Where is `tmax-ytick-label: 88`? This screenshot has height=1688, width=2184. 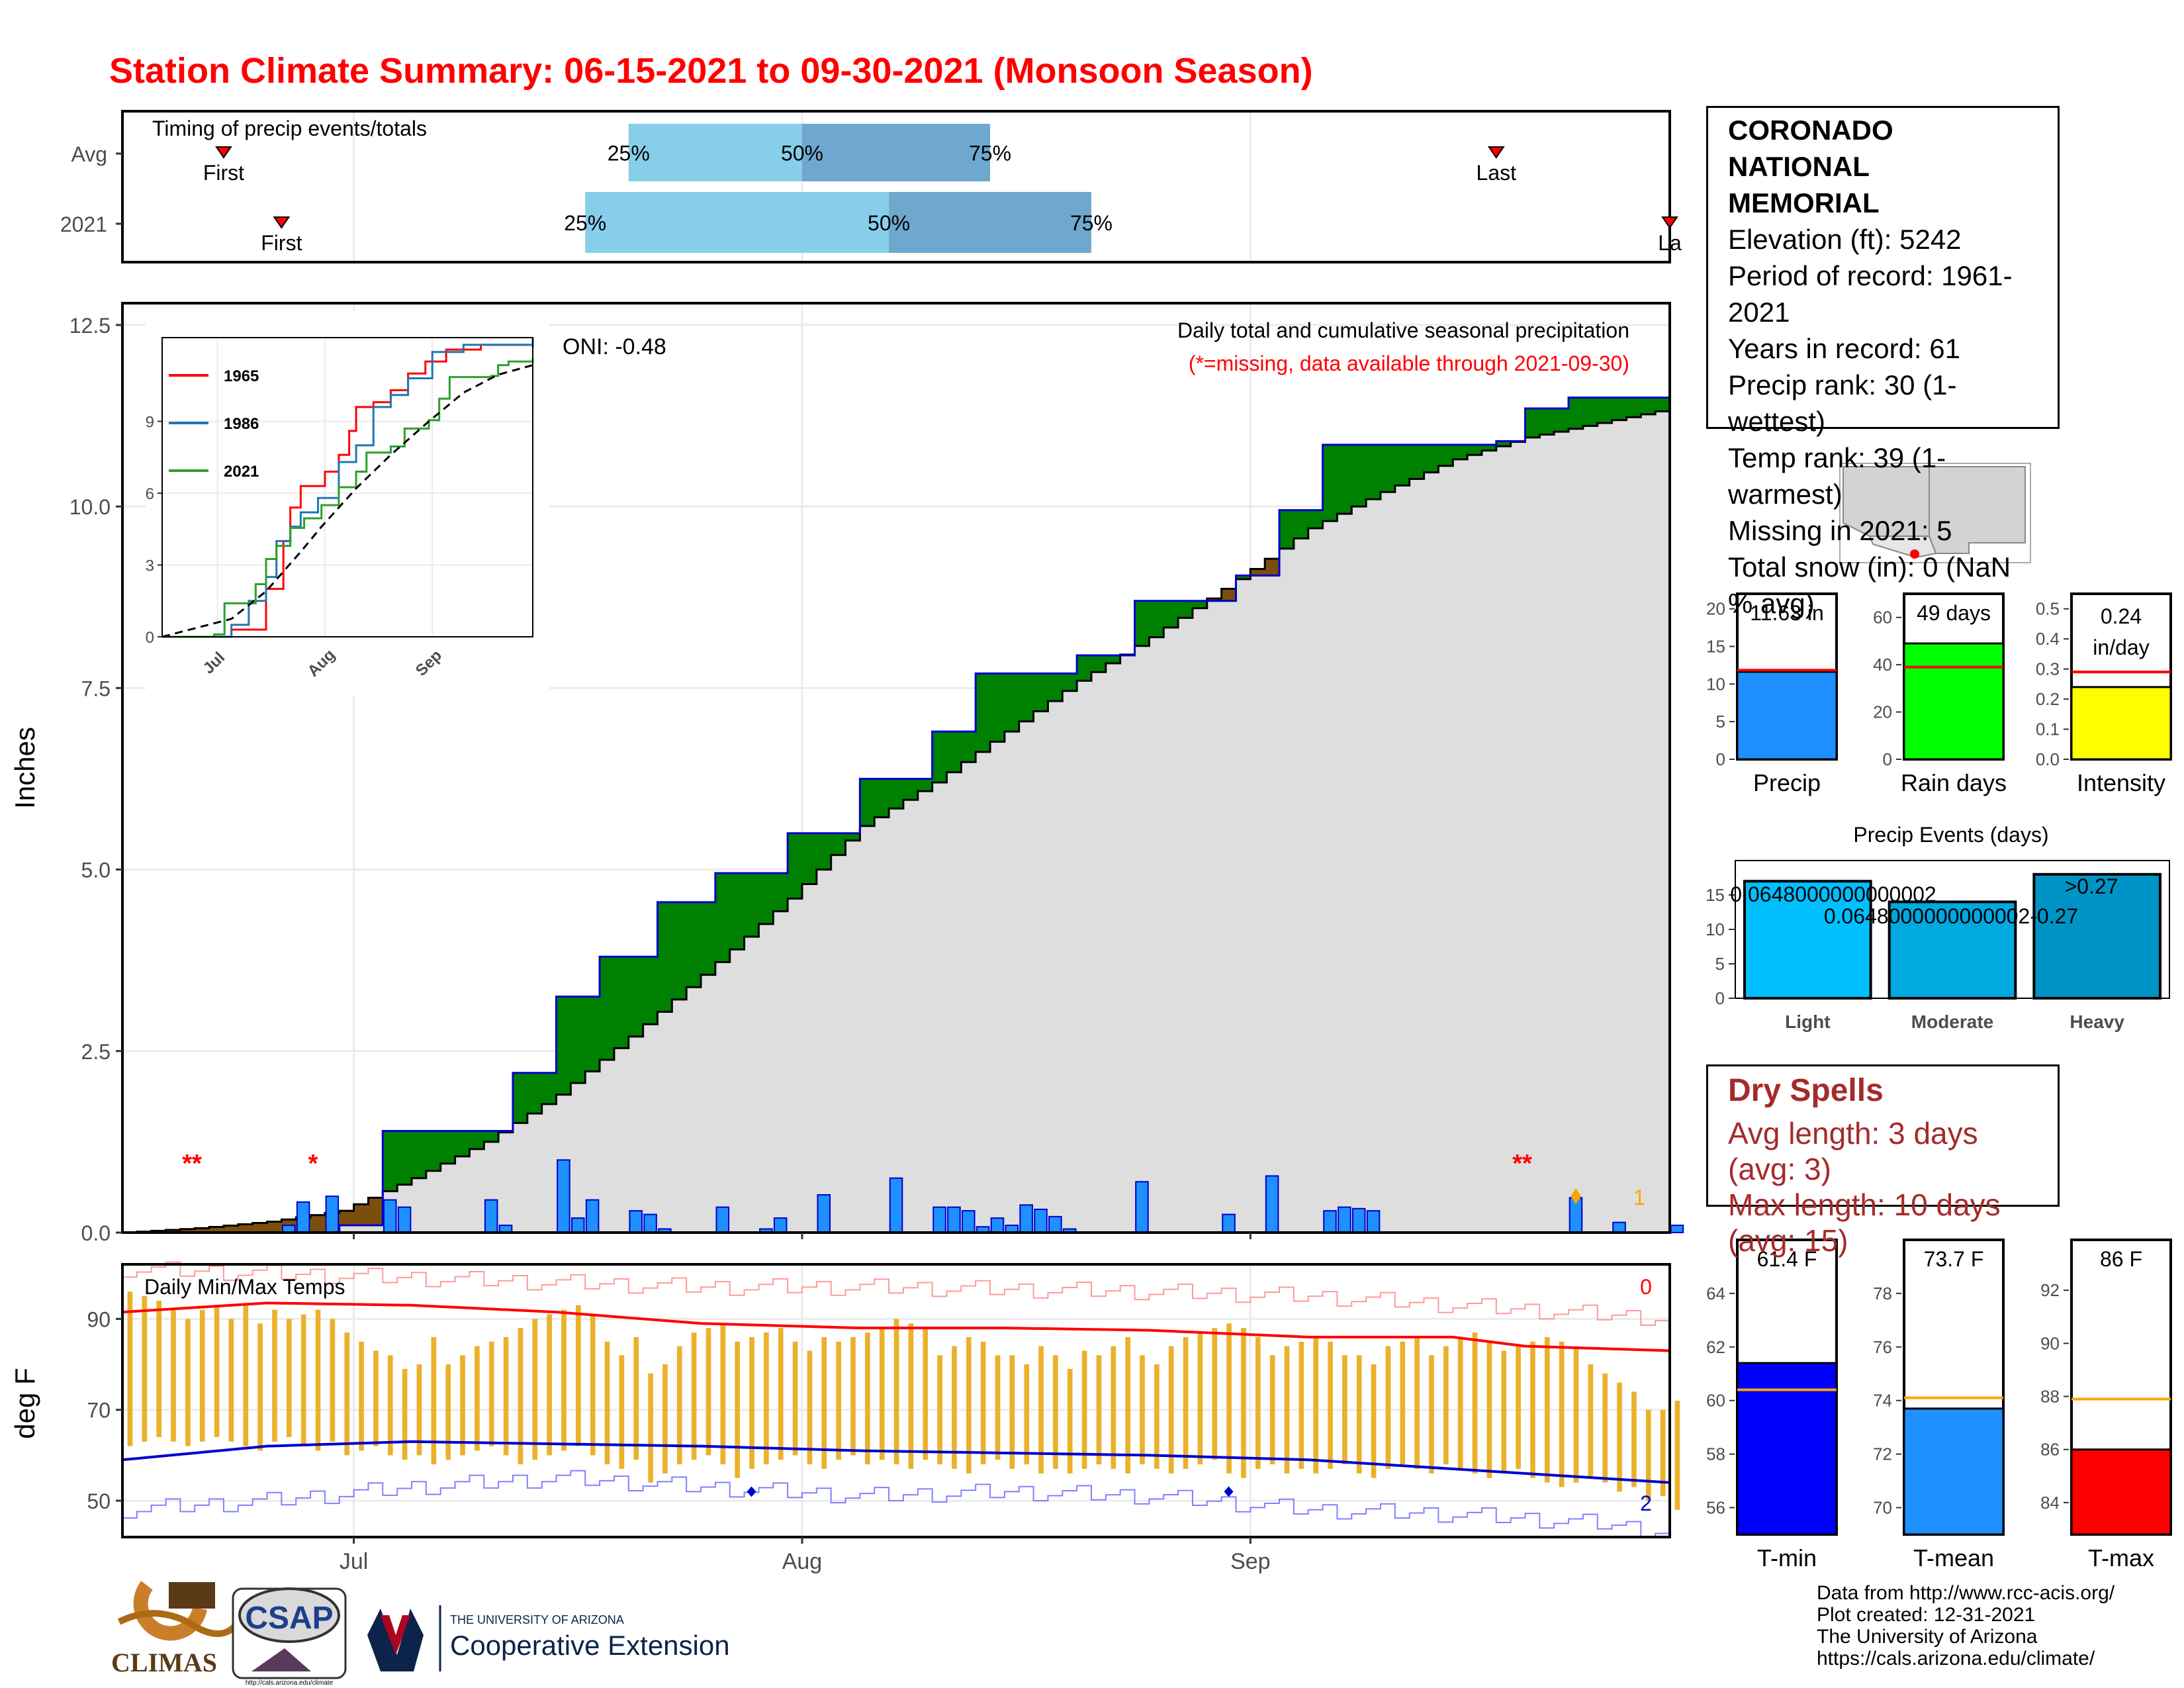
tmax-ytick-label: 88 is located at coordinates (2050, 1397).